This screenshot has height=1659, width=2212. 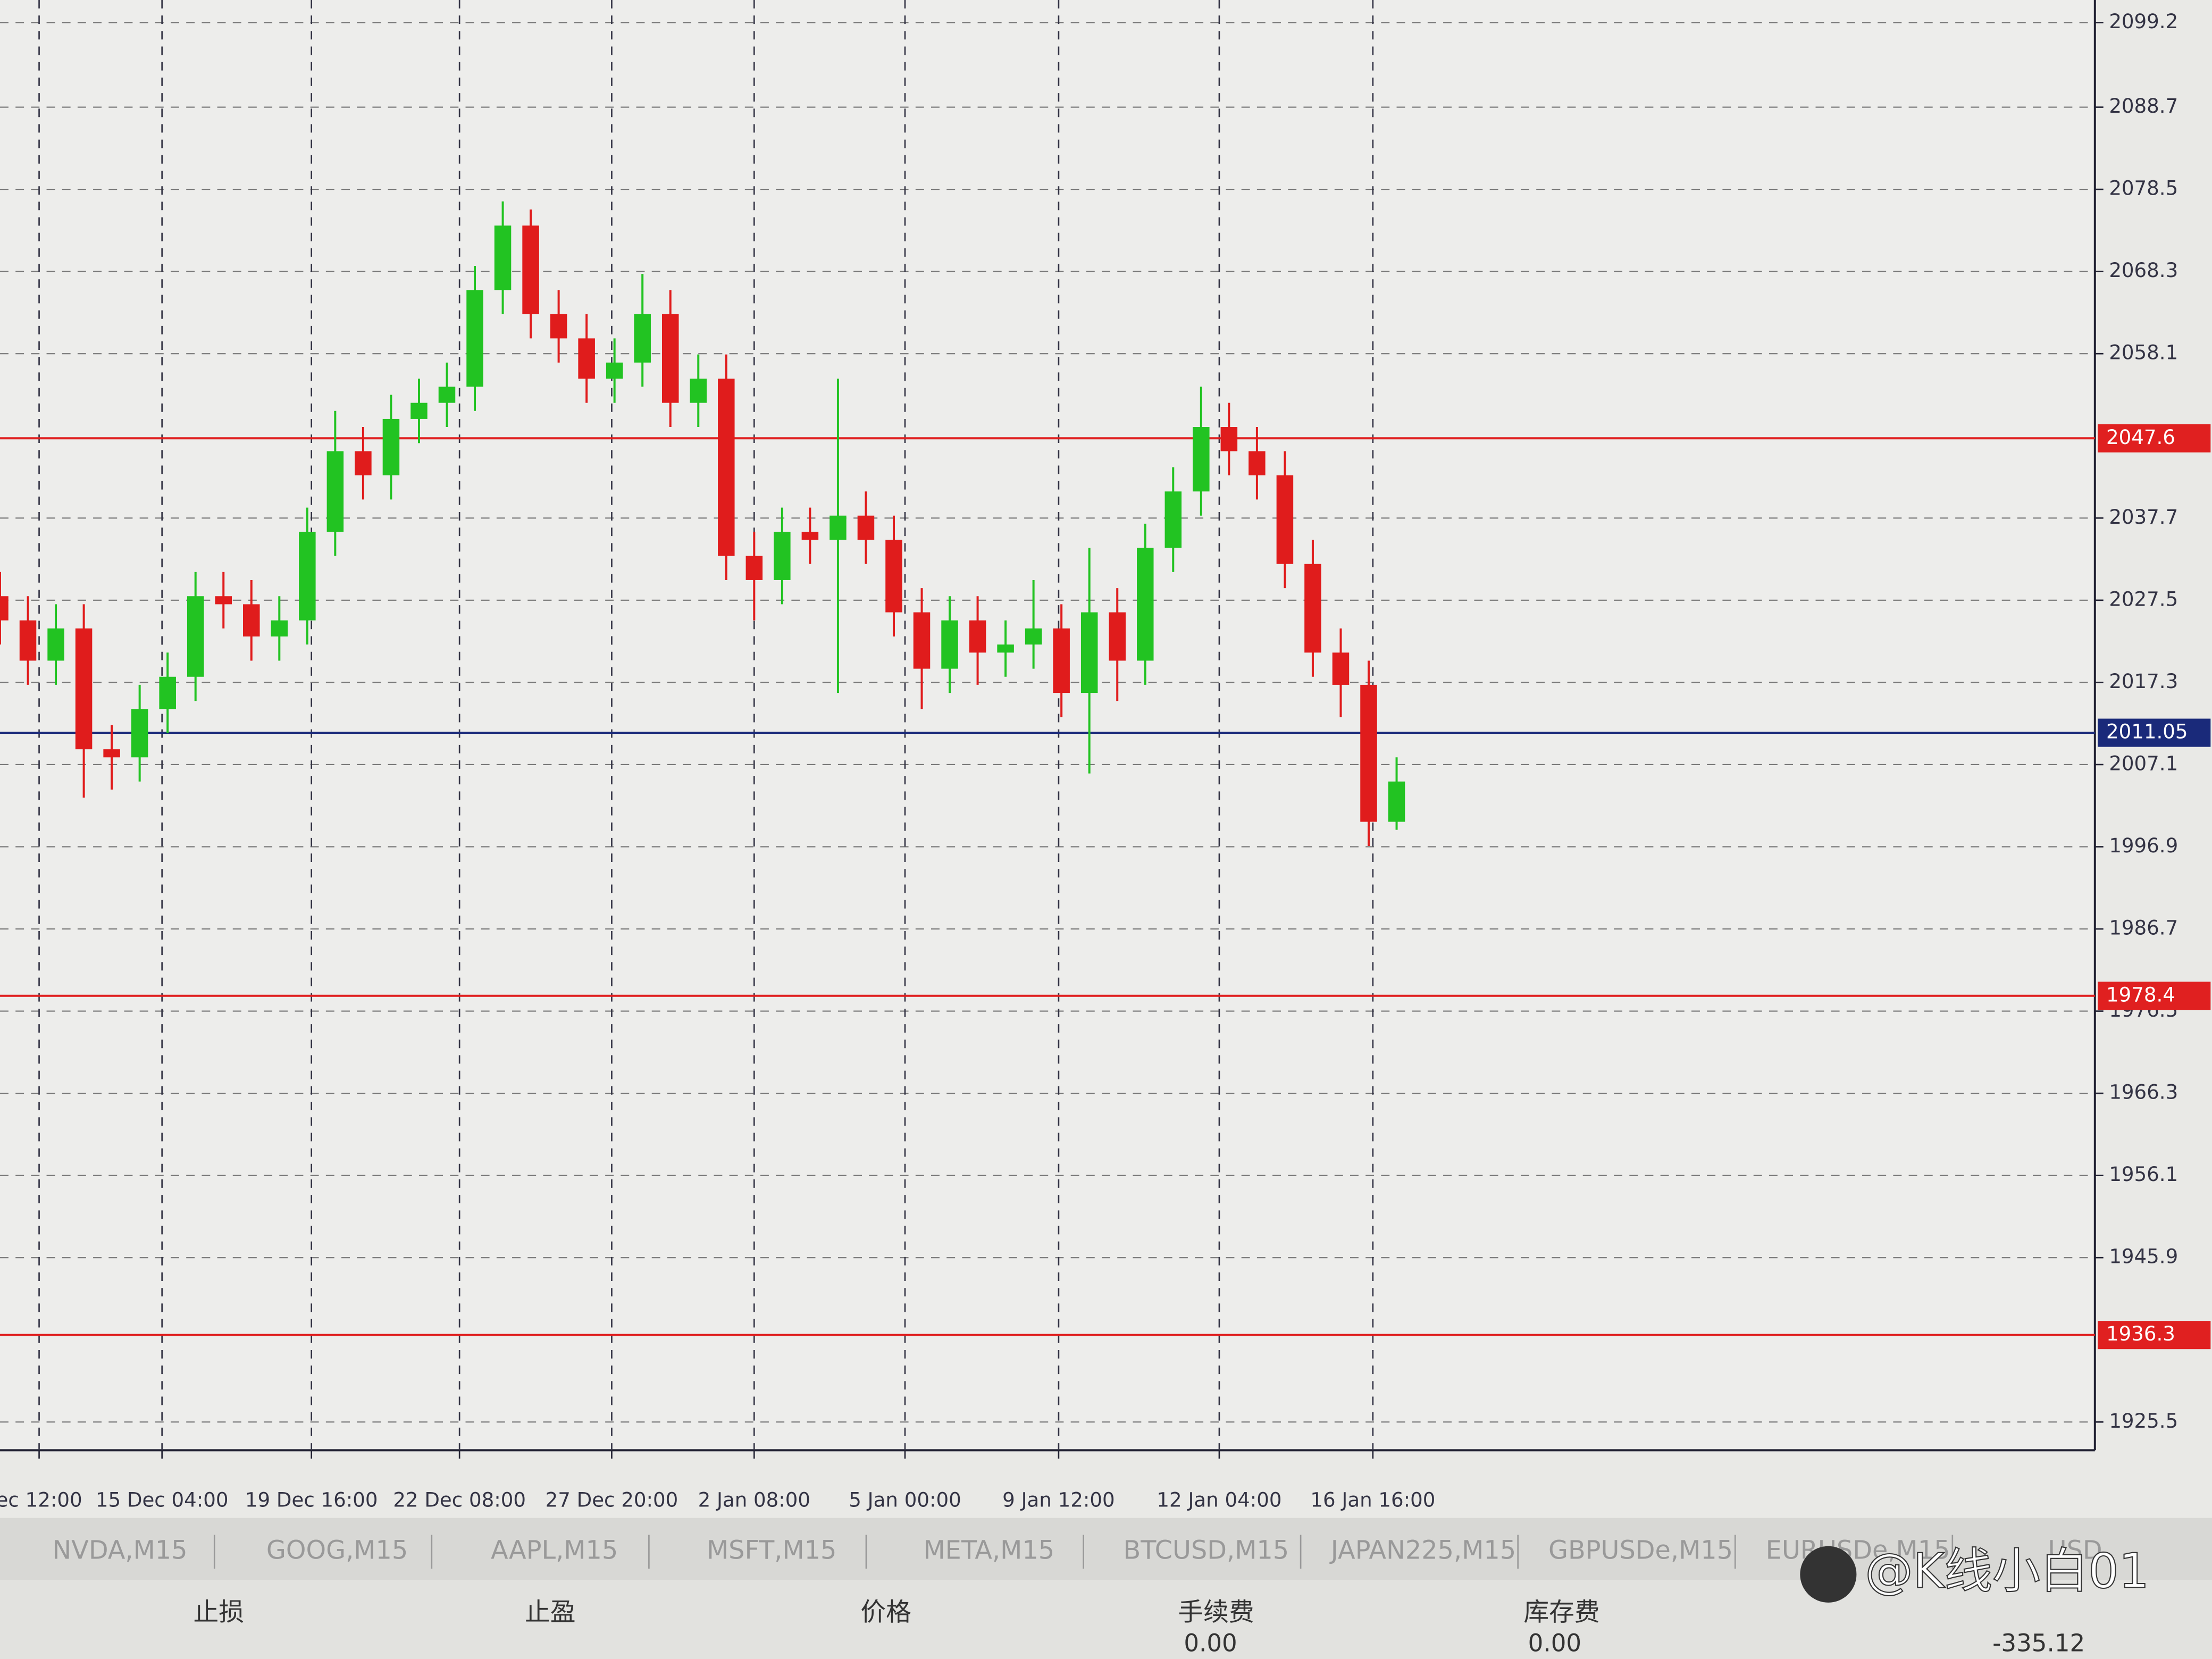 I want to click on price-level-label: 2011.05, so click(x=2147, y=731).